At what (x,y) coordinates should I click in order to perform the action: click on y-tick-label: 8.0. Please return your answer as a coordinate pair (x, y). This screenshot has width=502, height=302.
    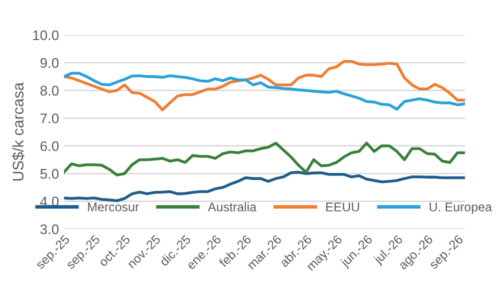
    Looking at the image, I should click on (49, 91).